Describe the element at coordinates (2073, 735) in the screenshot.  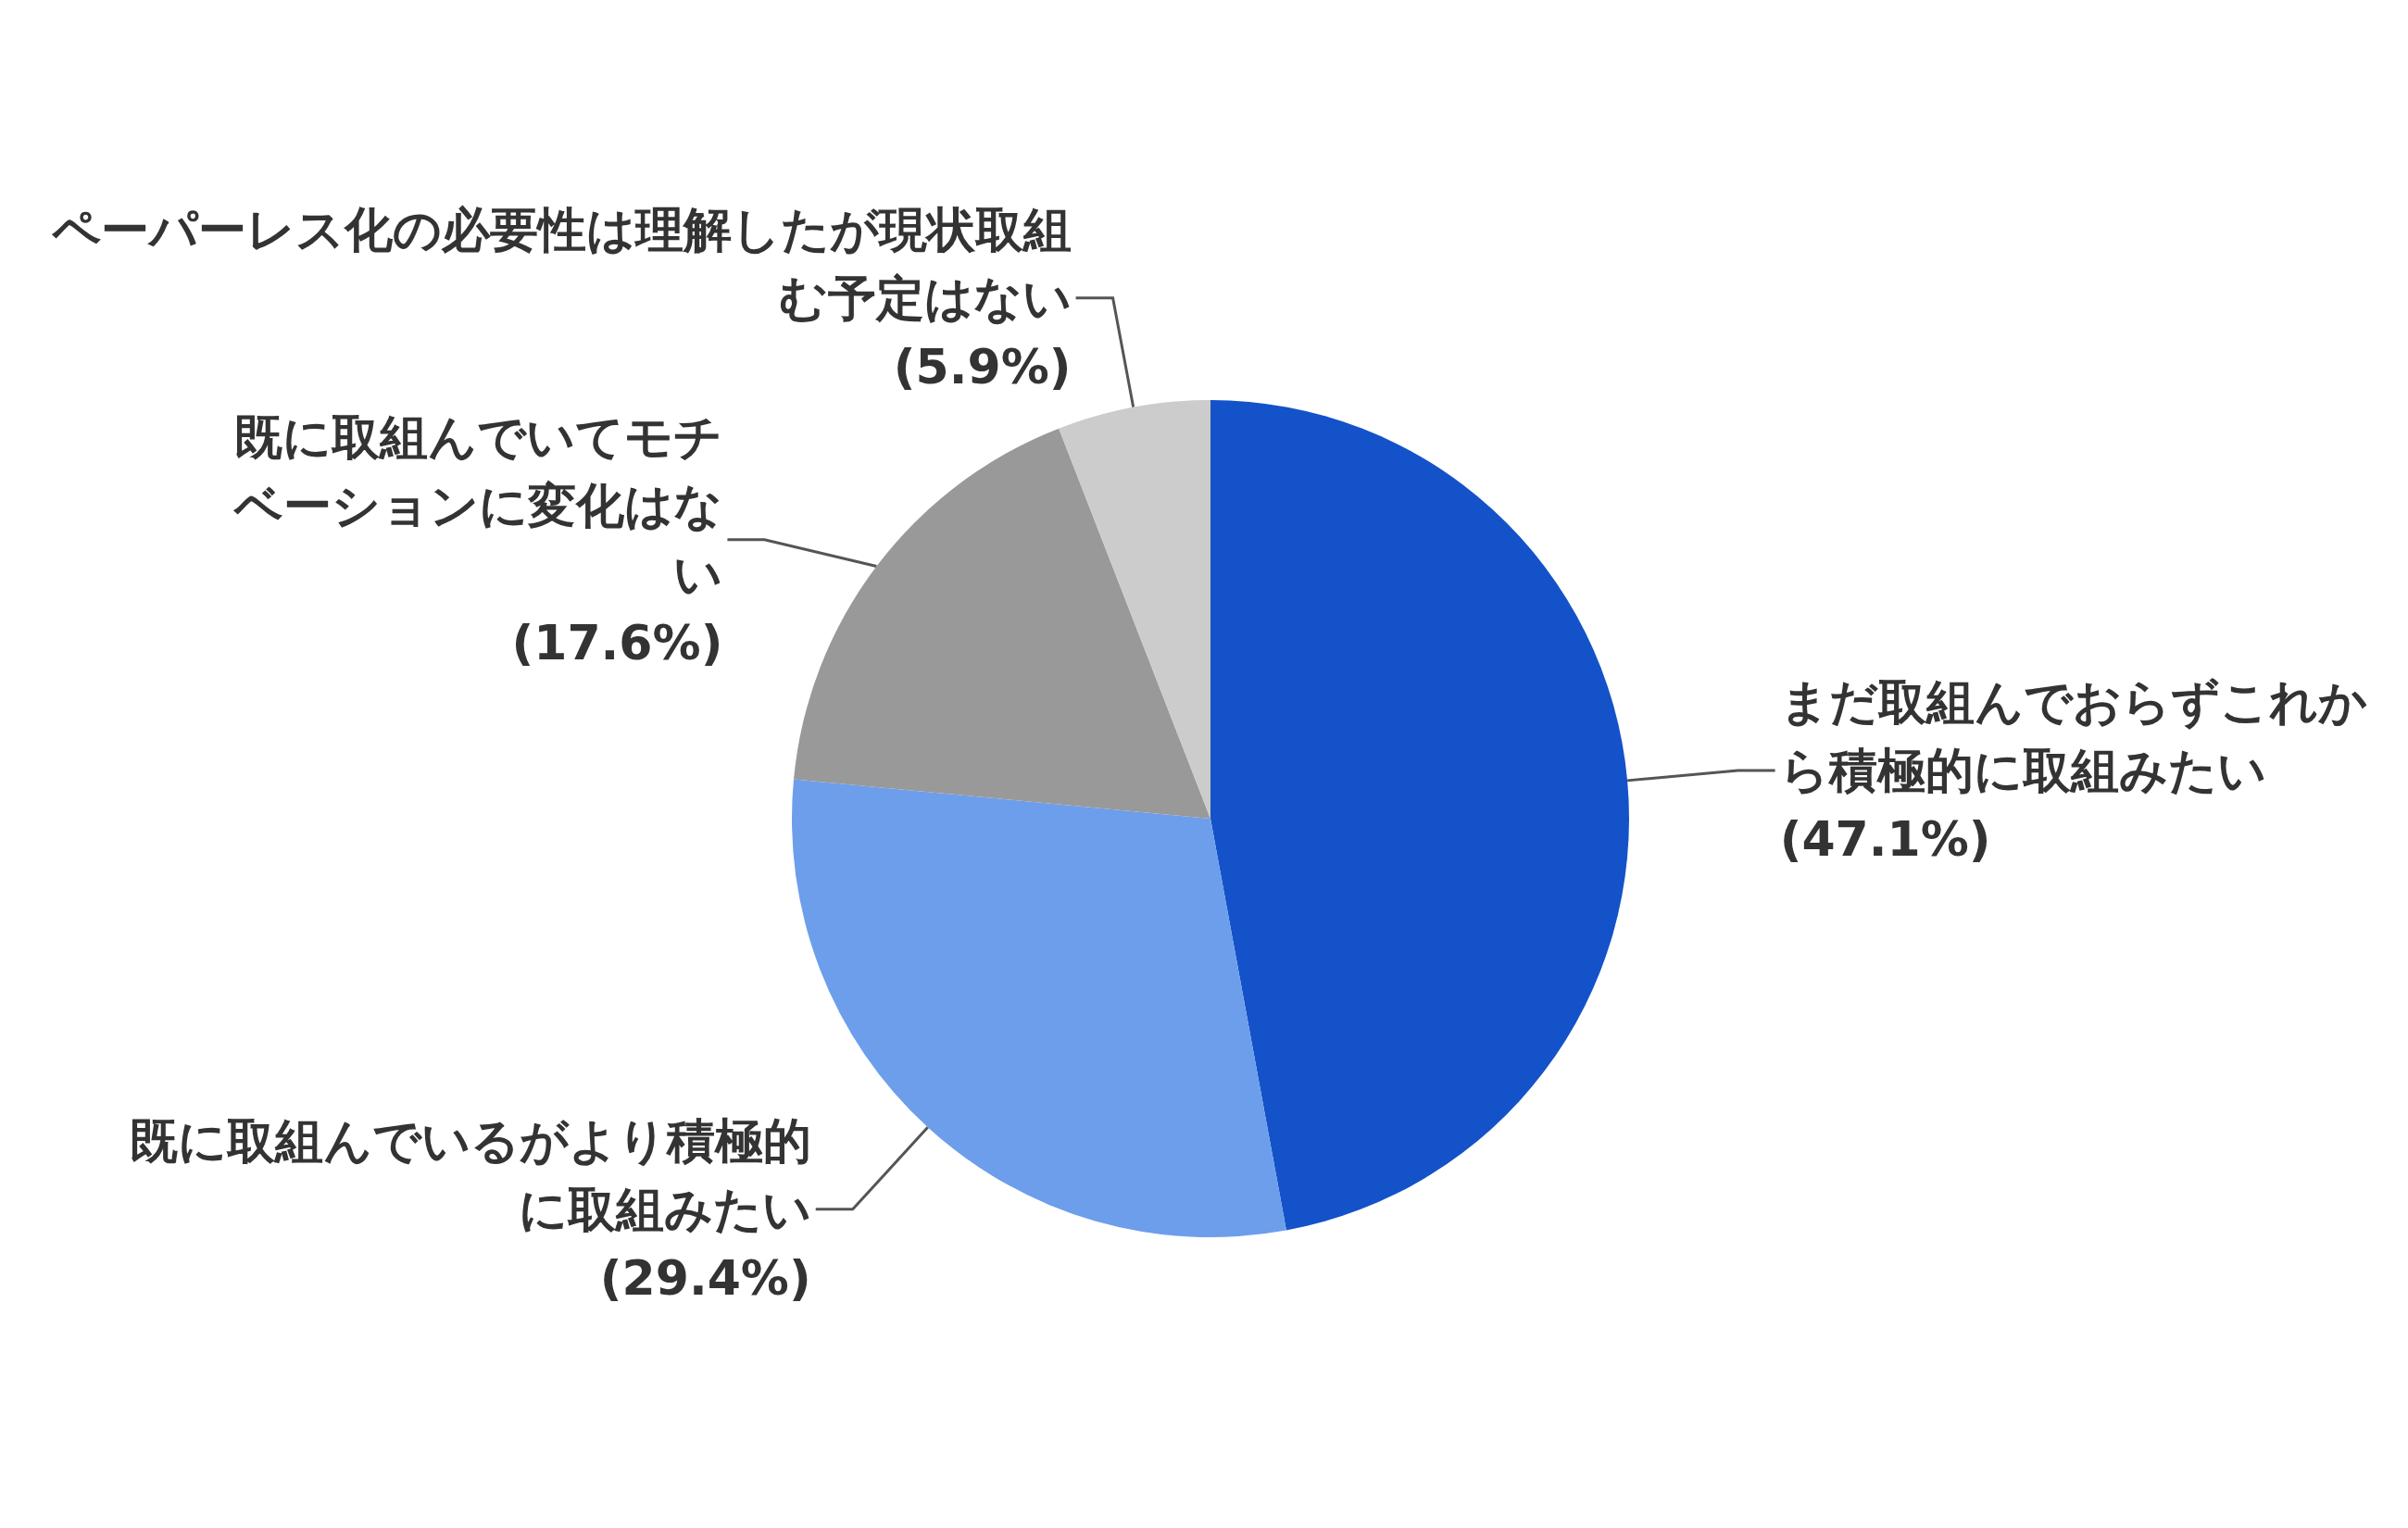
I see `slice-label: まだ取組んでおらずこれから積極的に取組みたい` at that location.